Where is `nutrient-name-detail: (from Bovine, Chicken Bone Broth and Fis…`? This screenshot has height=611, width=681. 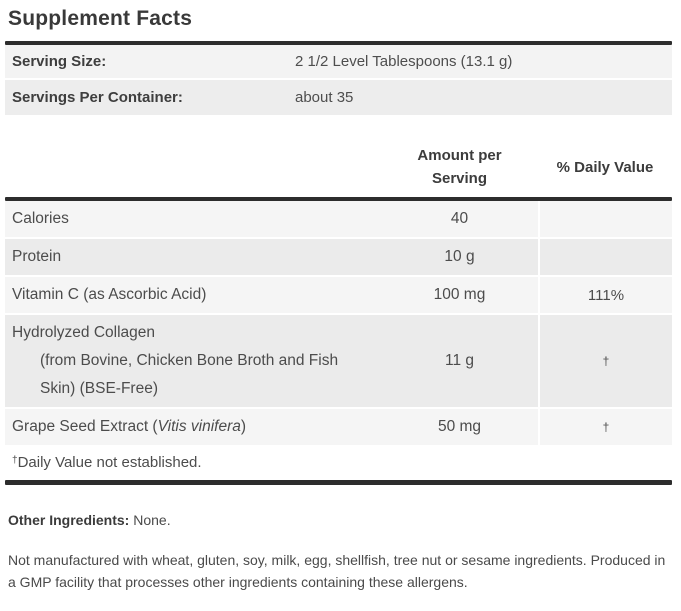 nutrient-name-detail: (from Bovine, Chicken Bone Broth and Fis… is located at coordinates (189, 374).